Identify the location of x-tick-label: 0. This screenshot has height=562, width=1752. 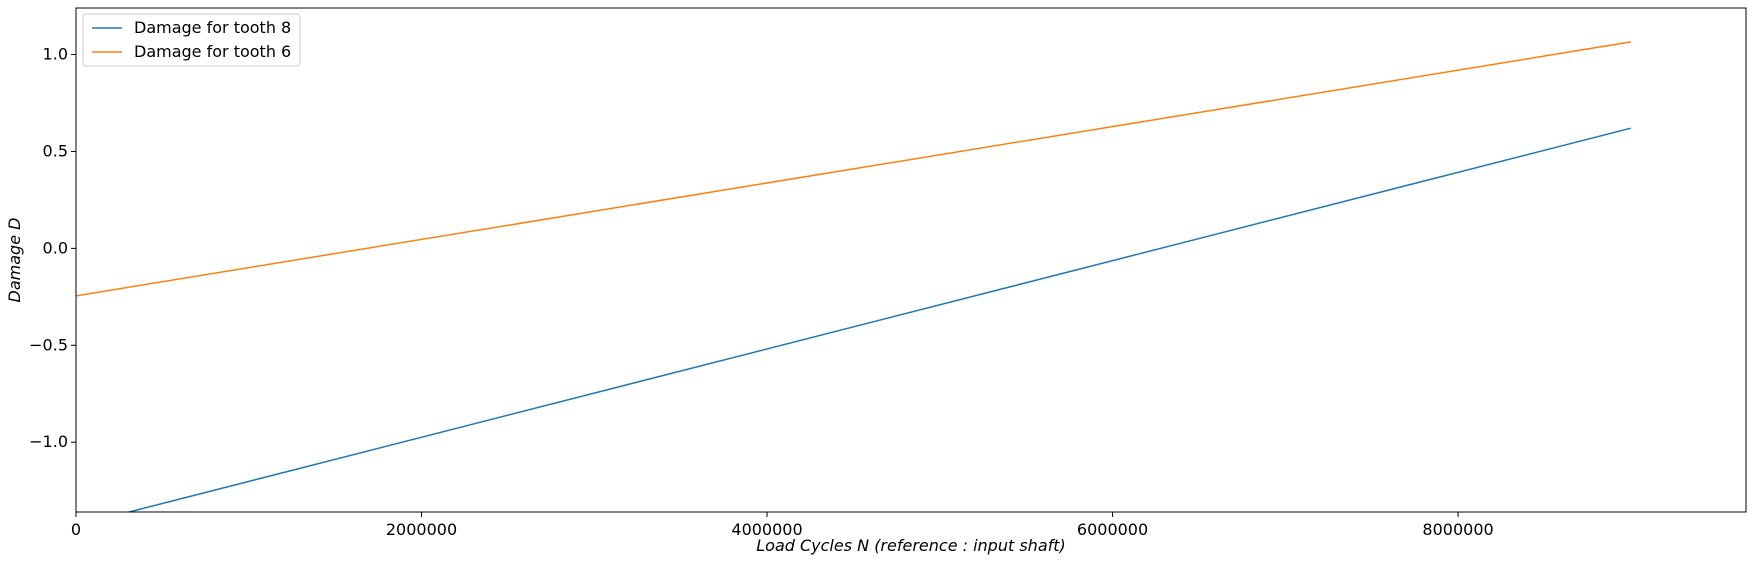
(76, 529).